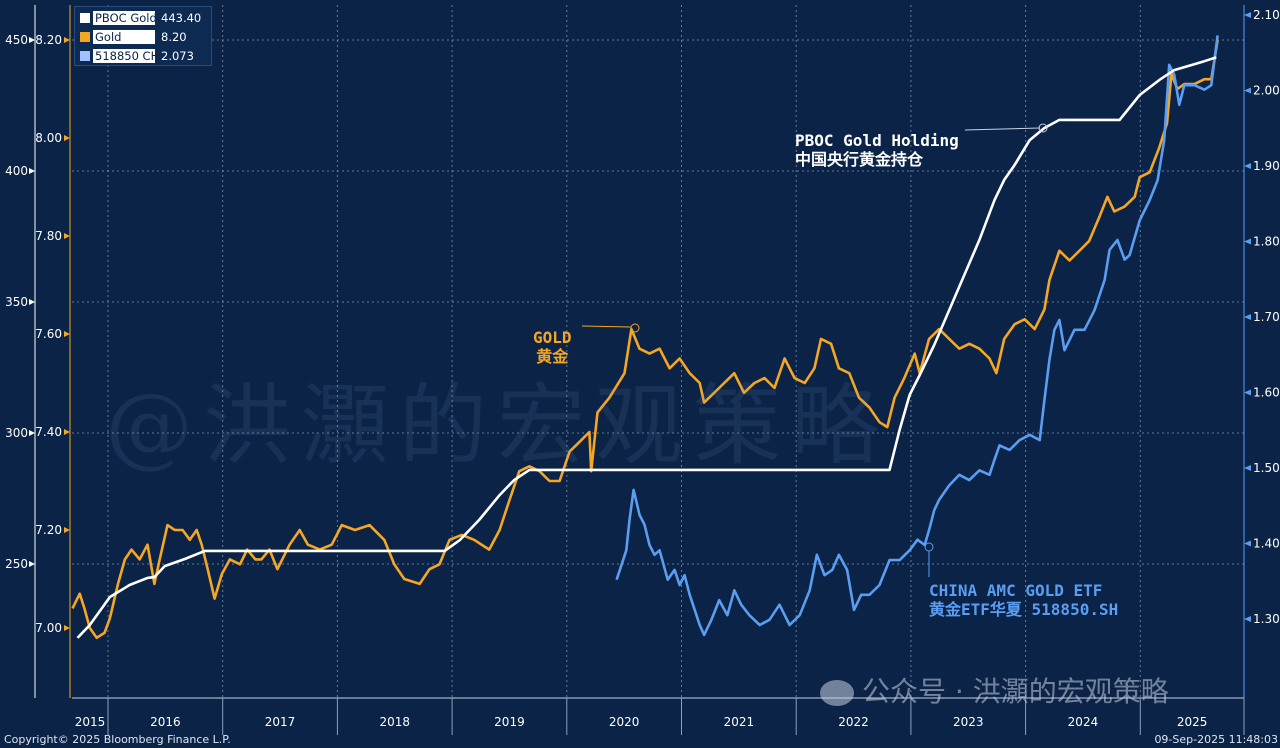 Image resolution: width=1280 pixels, height=748 pixels. Describe the element at coordinates (635, 328) in the screenshot. I see `annotation-marker-gold` at that location.